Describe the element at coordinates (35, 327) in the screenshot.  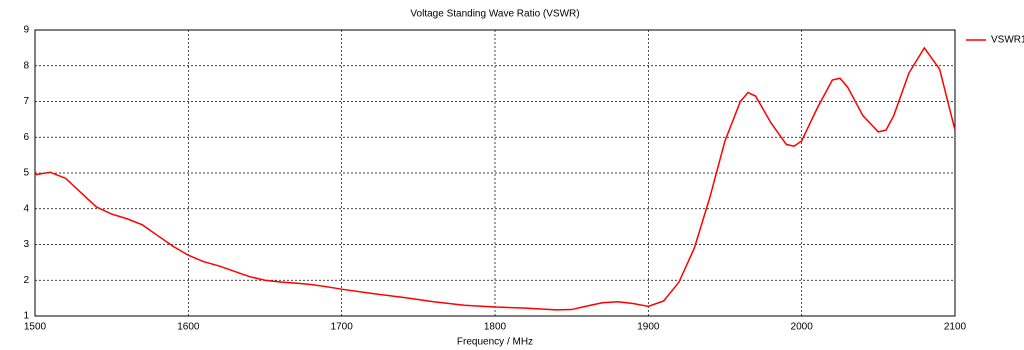
I see `x-tick-label: 1500` at that location.